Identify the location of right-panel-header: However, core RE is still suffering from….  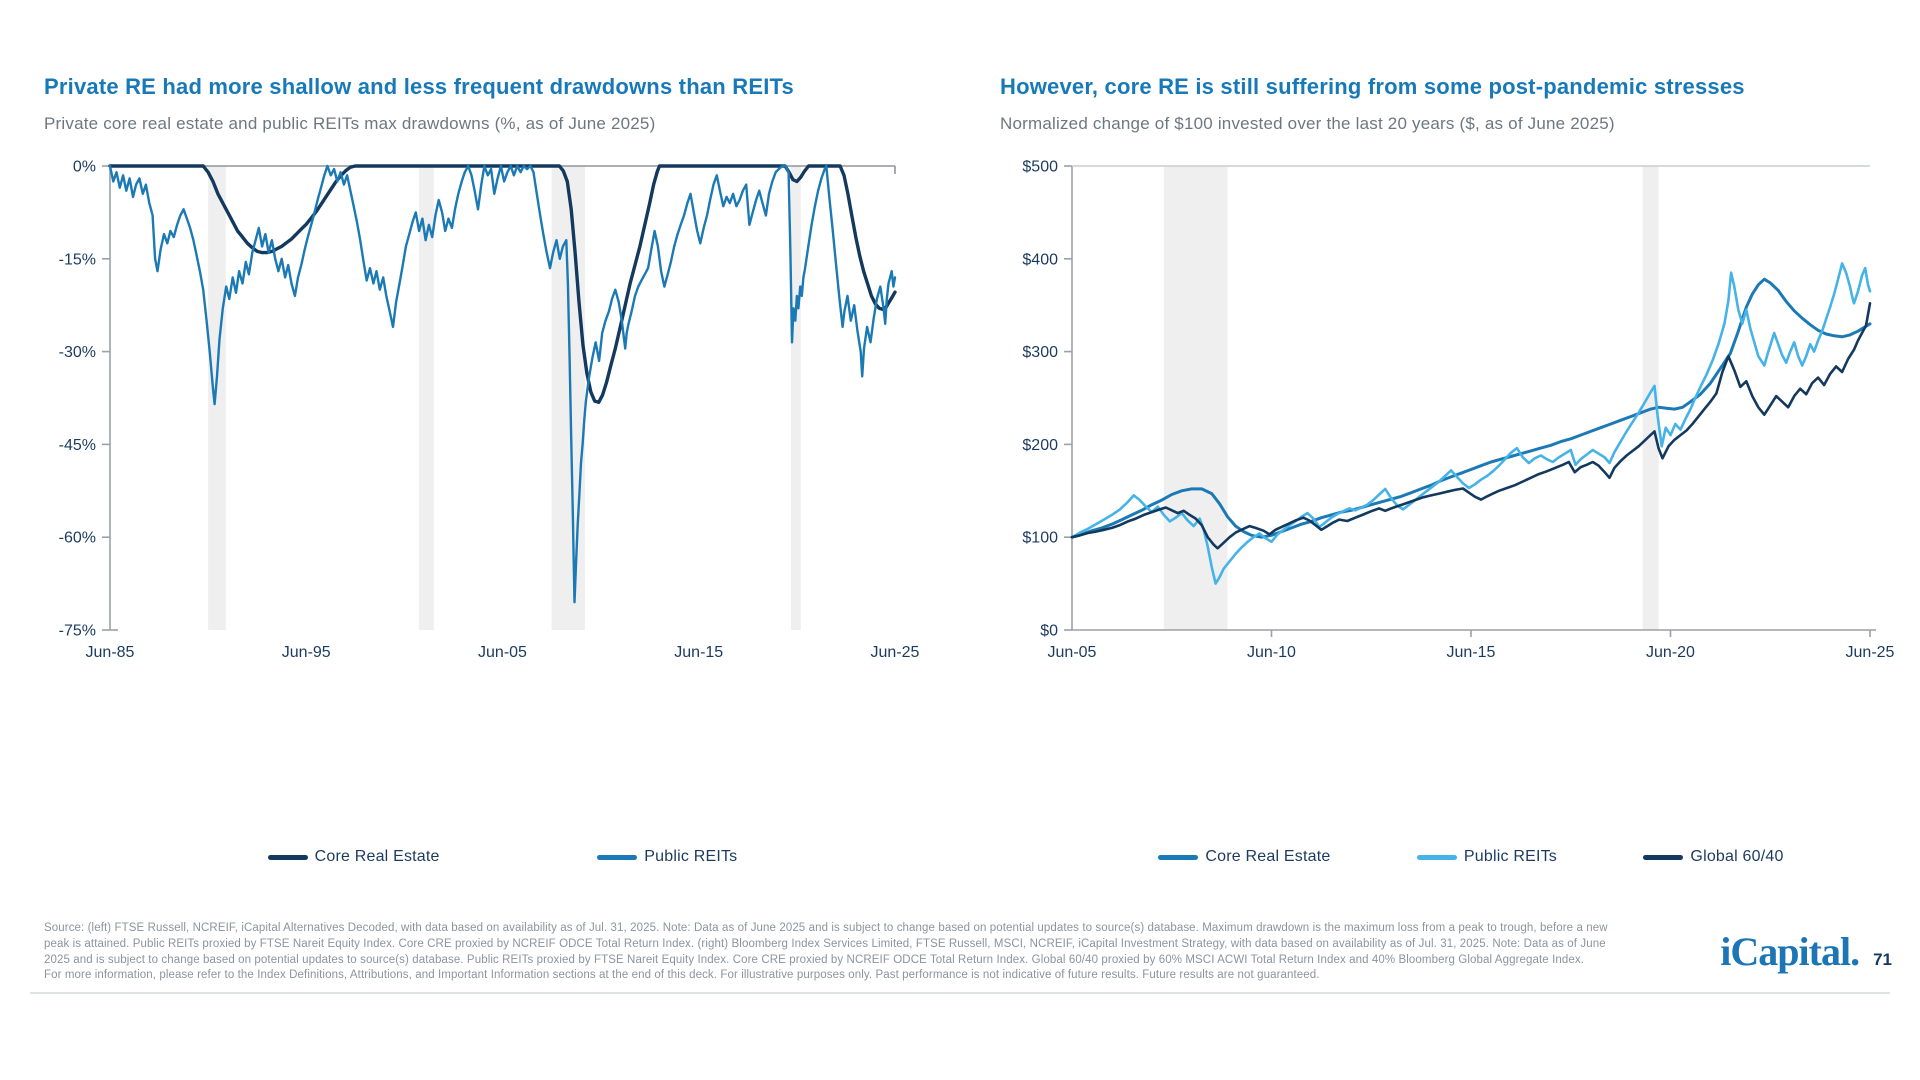
(1460, 104).